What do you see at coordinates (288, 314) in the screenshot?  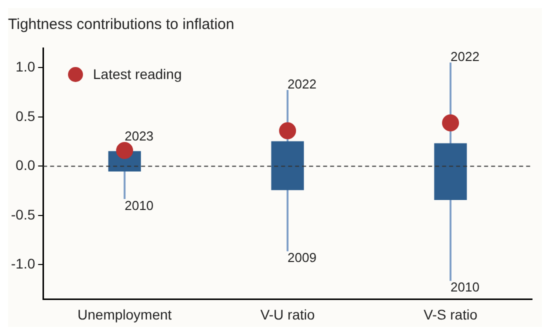 I see `x-tick-label: V-U ratio` at bounding box center [288, 314].